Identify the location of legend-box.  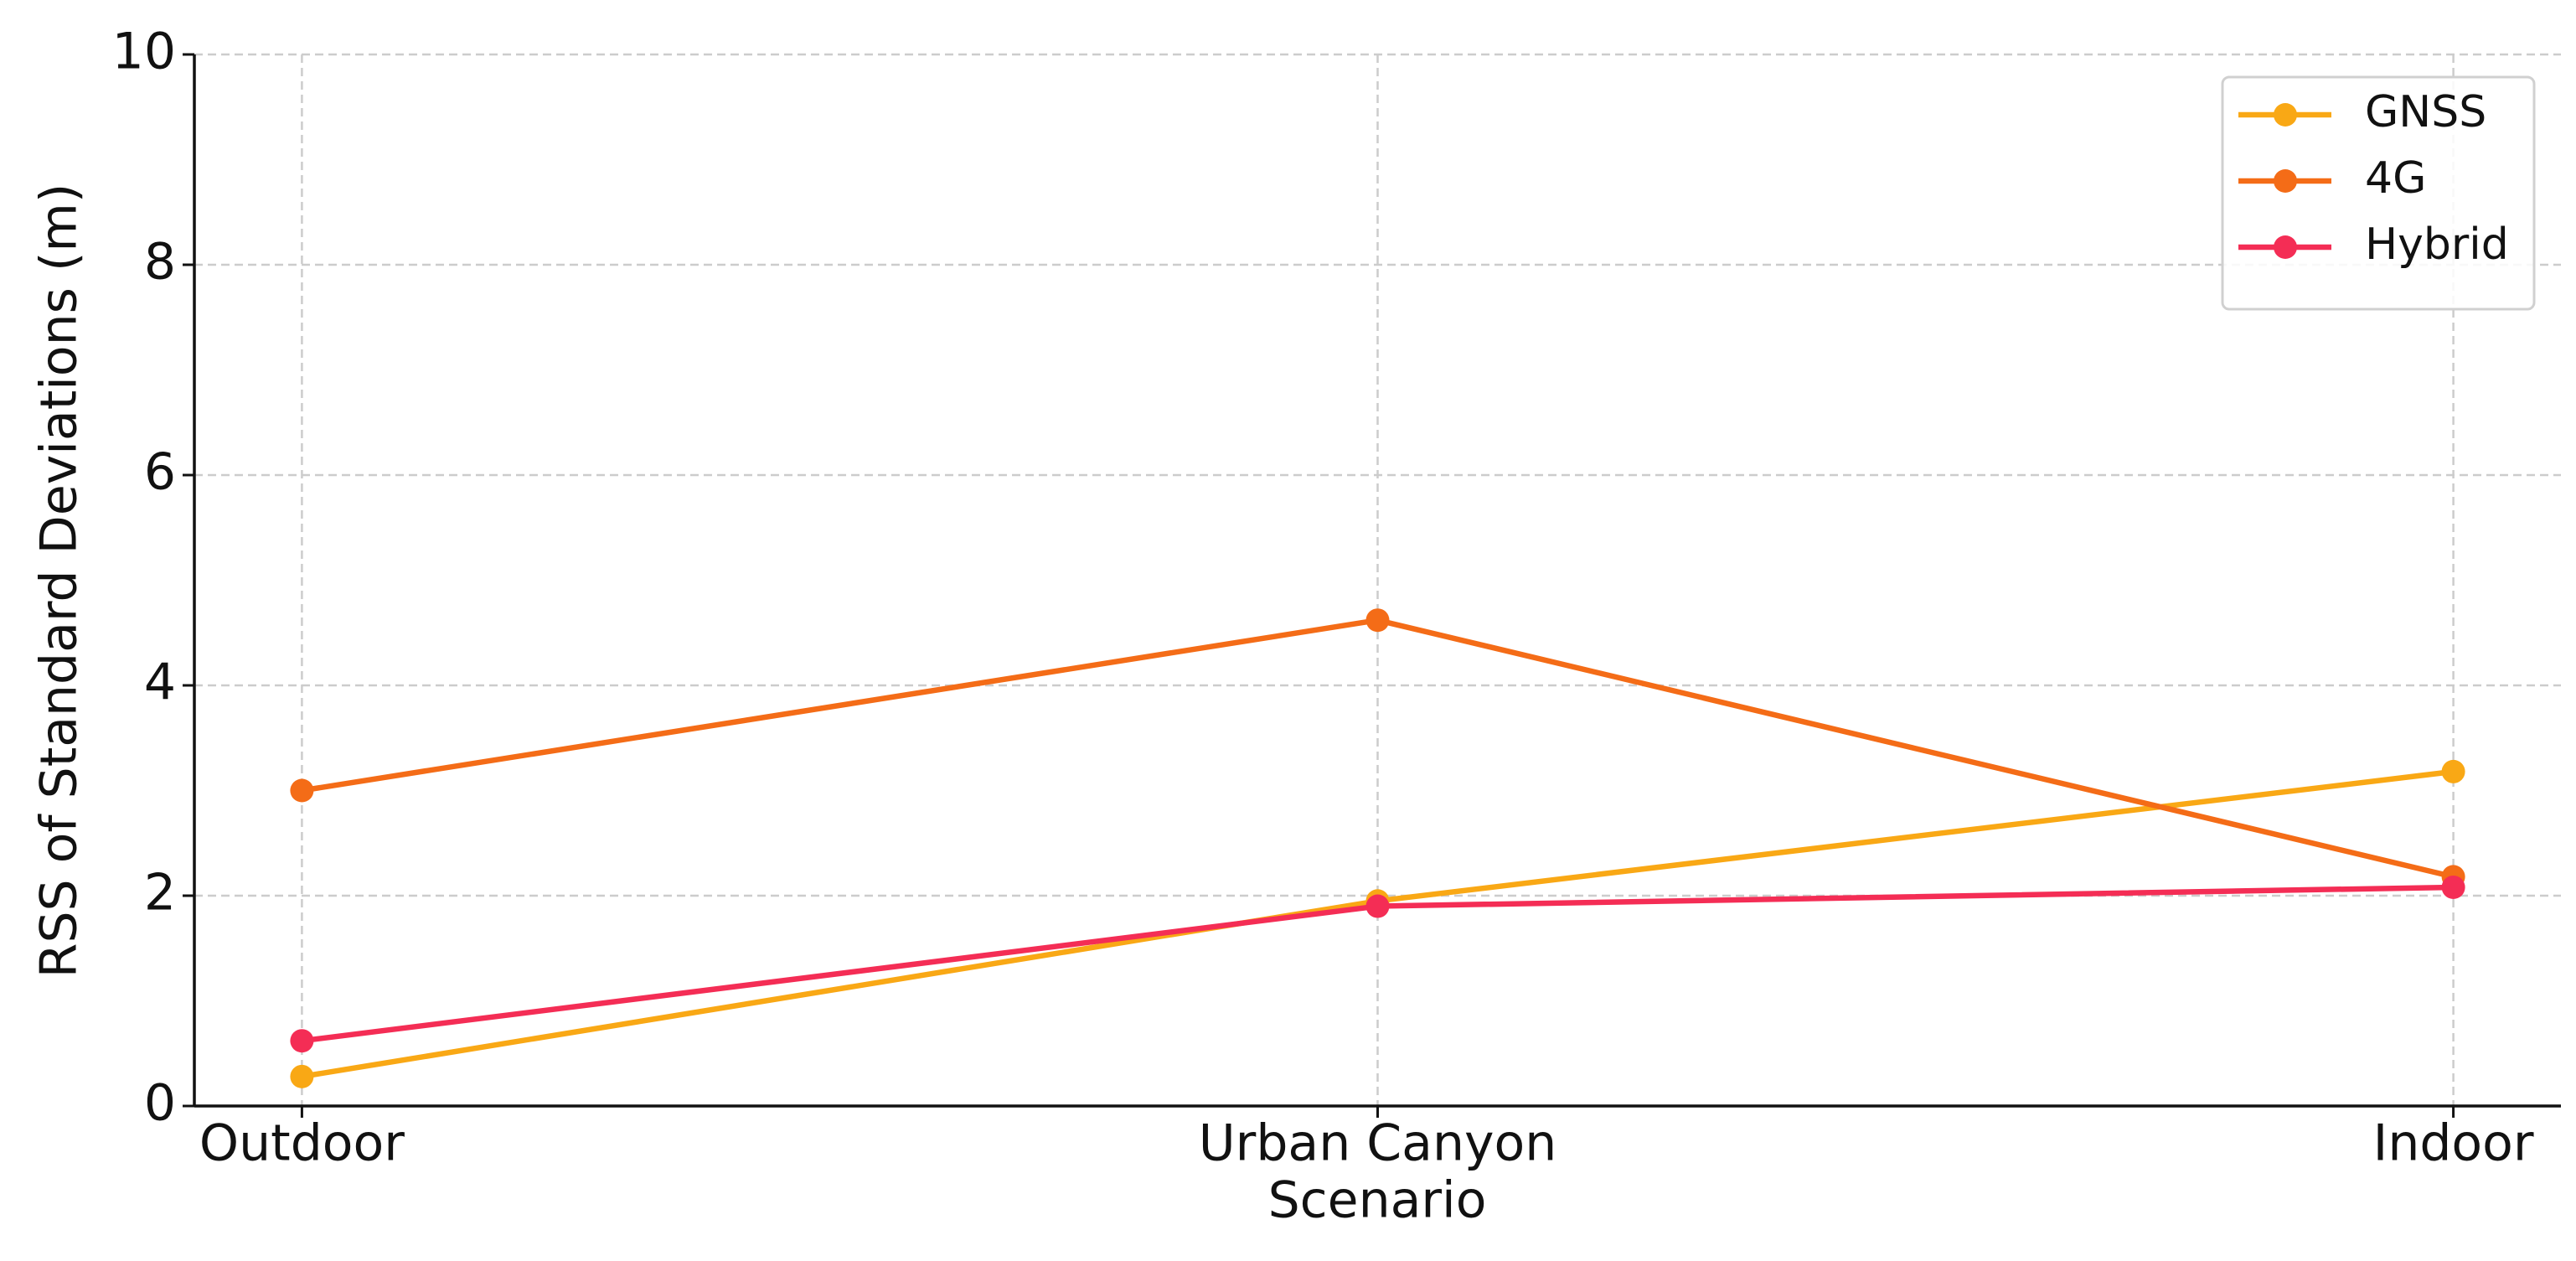
(2378, 193).